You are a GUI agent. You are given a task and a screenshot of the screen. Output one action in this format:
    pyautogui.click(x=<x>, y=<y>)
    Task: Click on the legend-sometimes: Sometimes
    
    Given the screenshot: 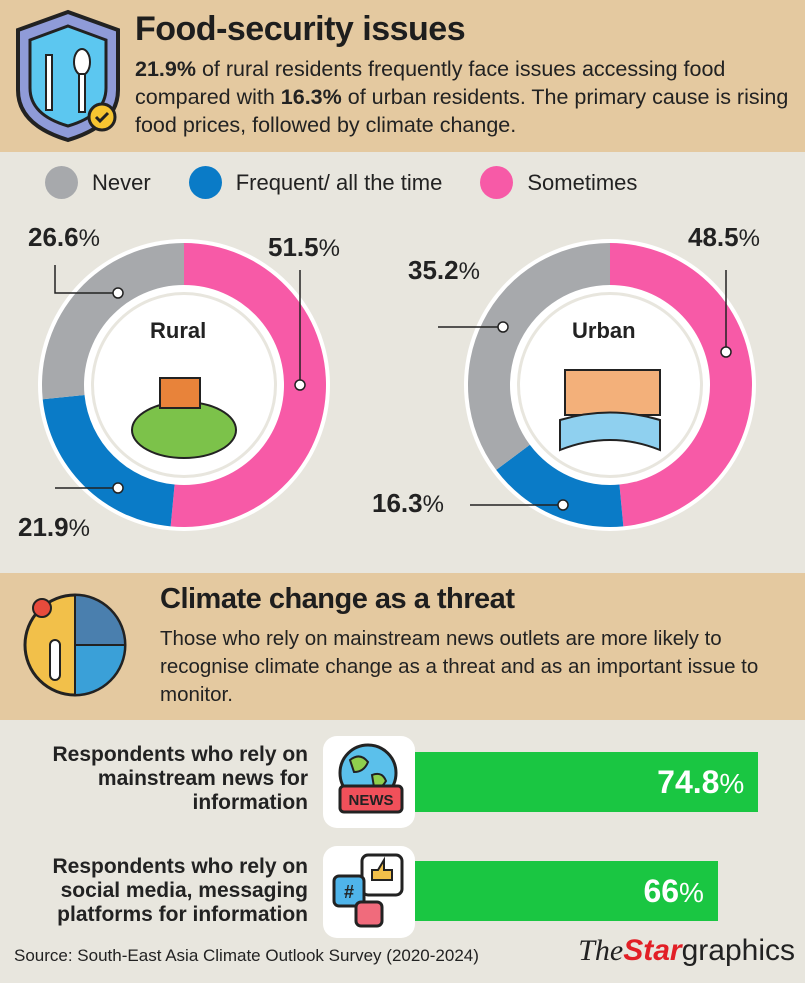 What is the action you would take?
    pyautogui.click(x=558, y=182)
    